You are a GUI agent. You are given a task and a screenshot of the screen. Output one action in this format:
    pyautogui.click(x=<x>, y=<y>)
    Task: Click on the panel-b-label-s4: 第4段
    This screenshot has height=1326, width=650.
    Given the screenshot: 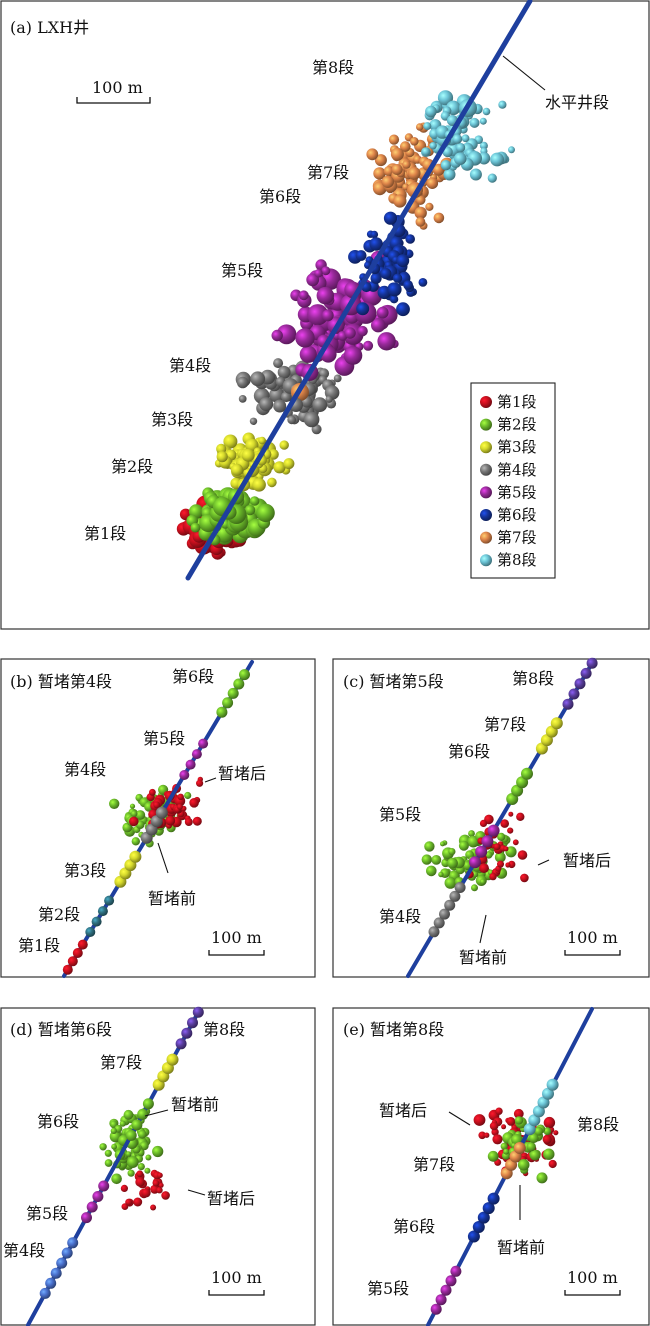 What is the action you would take?
    pyautogui.click(x=85, y=769)
    